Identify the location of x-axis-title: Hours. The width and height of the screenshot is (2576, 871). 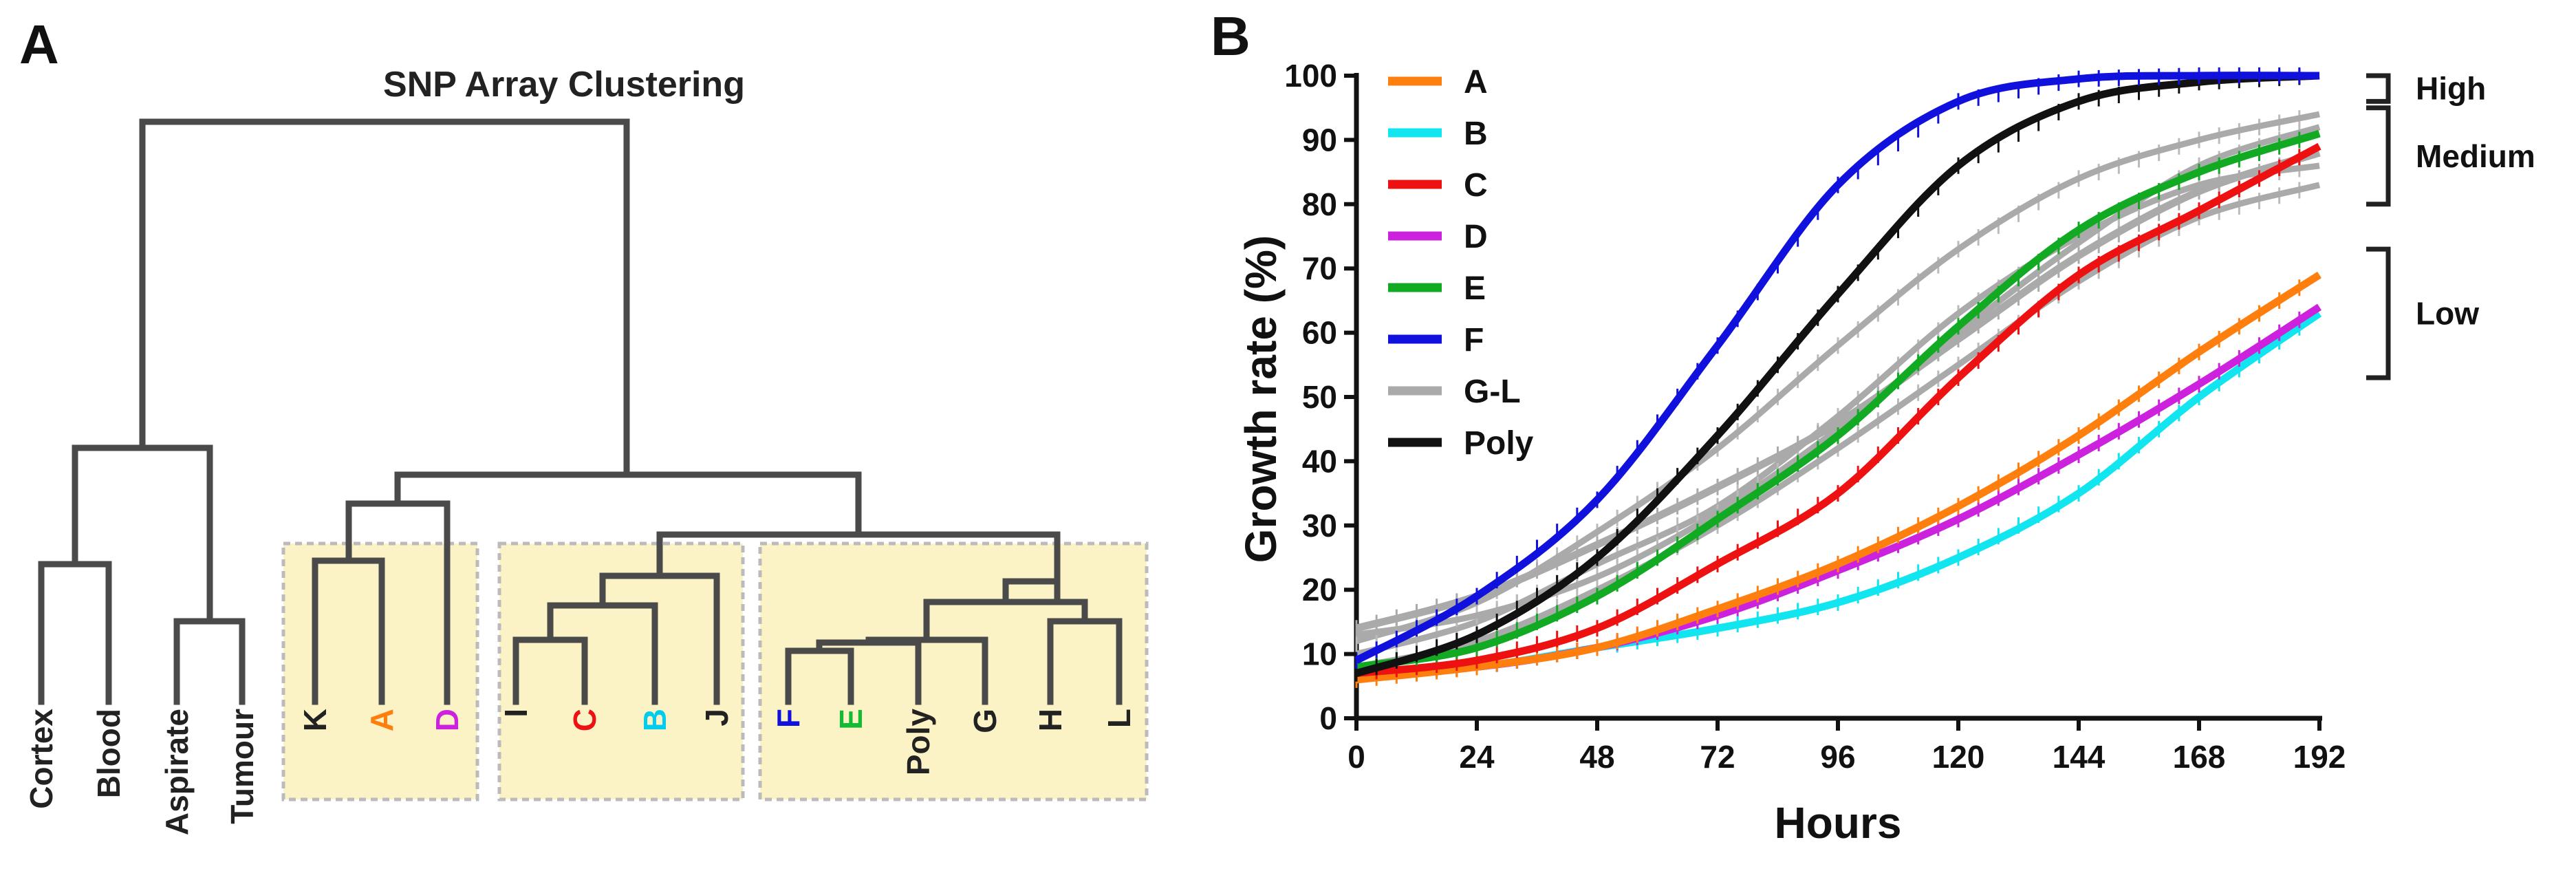
(1839, 823).